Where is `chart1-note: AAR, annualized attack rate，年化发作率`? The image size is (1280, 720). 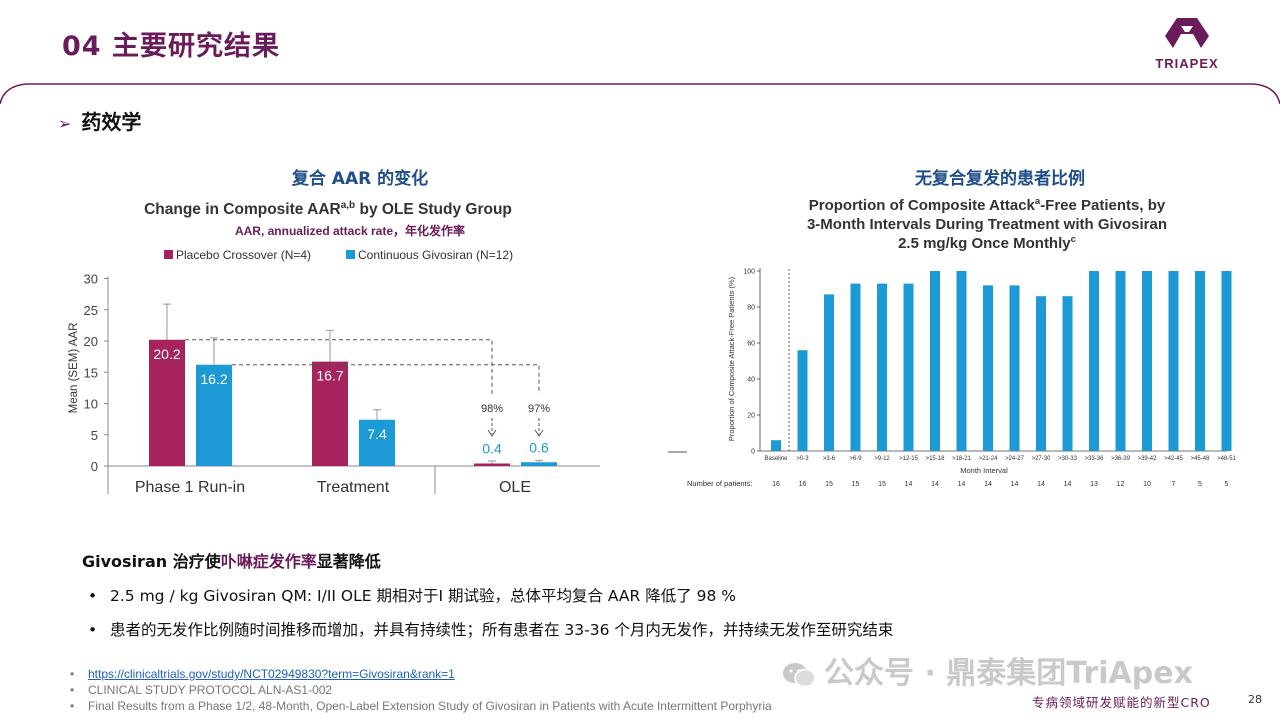
chart1-note: AAR, annualized attack rate，年化发作率 is located at coordinates (350, 230).